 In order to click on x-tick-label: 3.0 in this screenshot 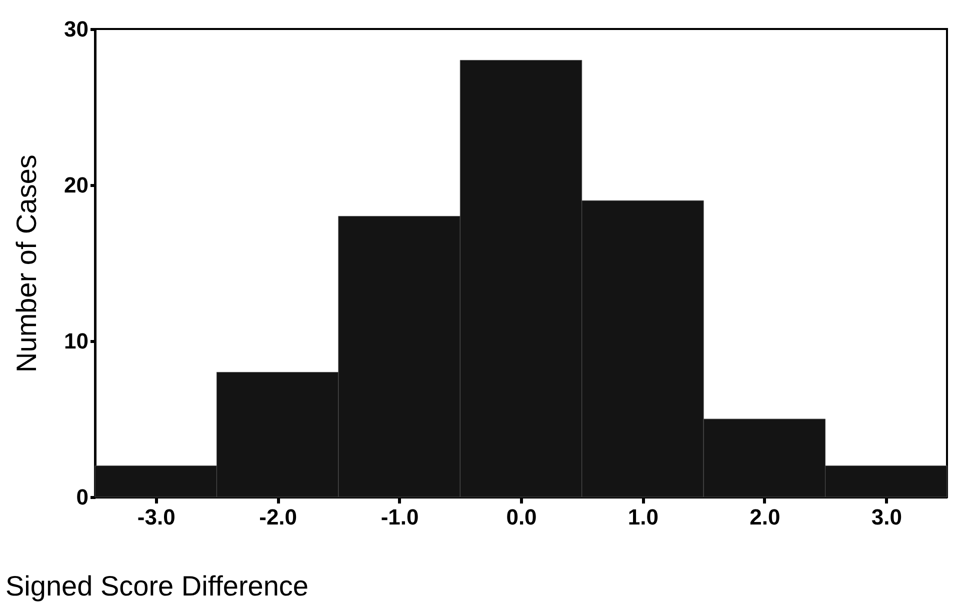, I will do `click(886, 517)`.